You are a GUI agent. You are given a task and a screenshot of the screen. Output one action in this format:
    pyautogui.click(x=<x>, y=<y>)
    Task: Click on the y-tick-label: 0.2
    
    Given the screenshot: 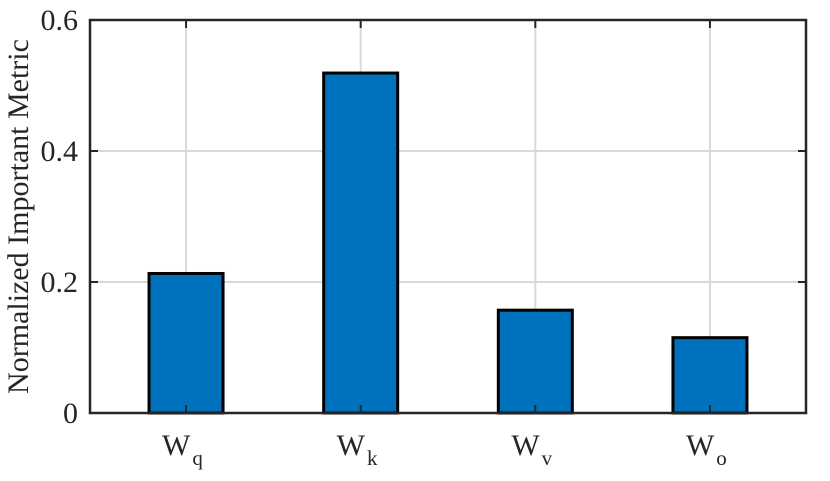 What is the action you would take?
    pyautogui.click(x=60, y=282)
    